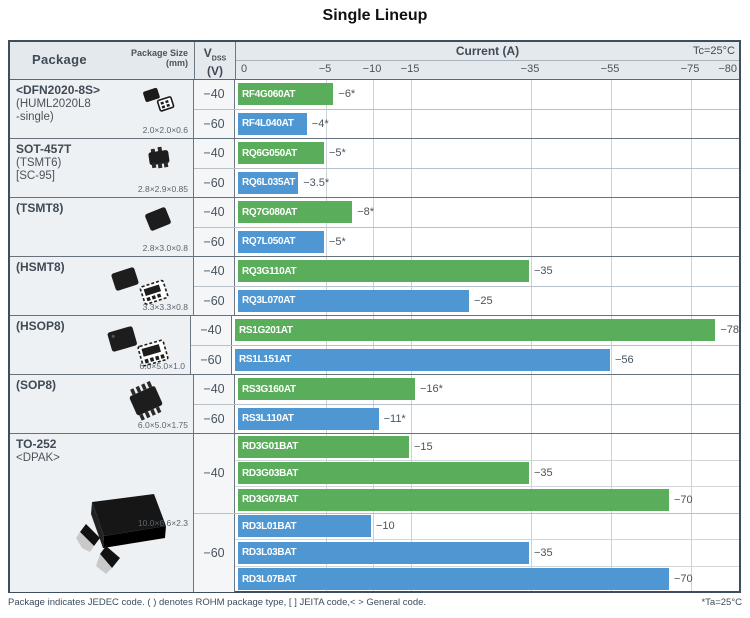 Image resolution: width=750 pixels, height=618 pixels. What do you see at coordinates (102, 227) in the screenshot?
I see `package-cell: (TSMT8) 2.8×3.0×0.8` at bounding box center [102, 227].